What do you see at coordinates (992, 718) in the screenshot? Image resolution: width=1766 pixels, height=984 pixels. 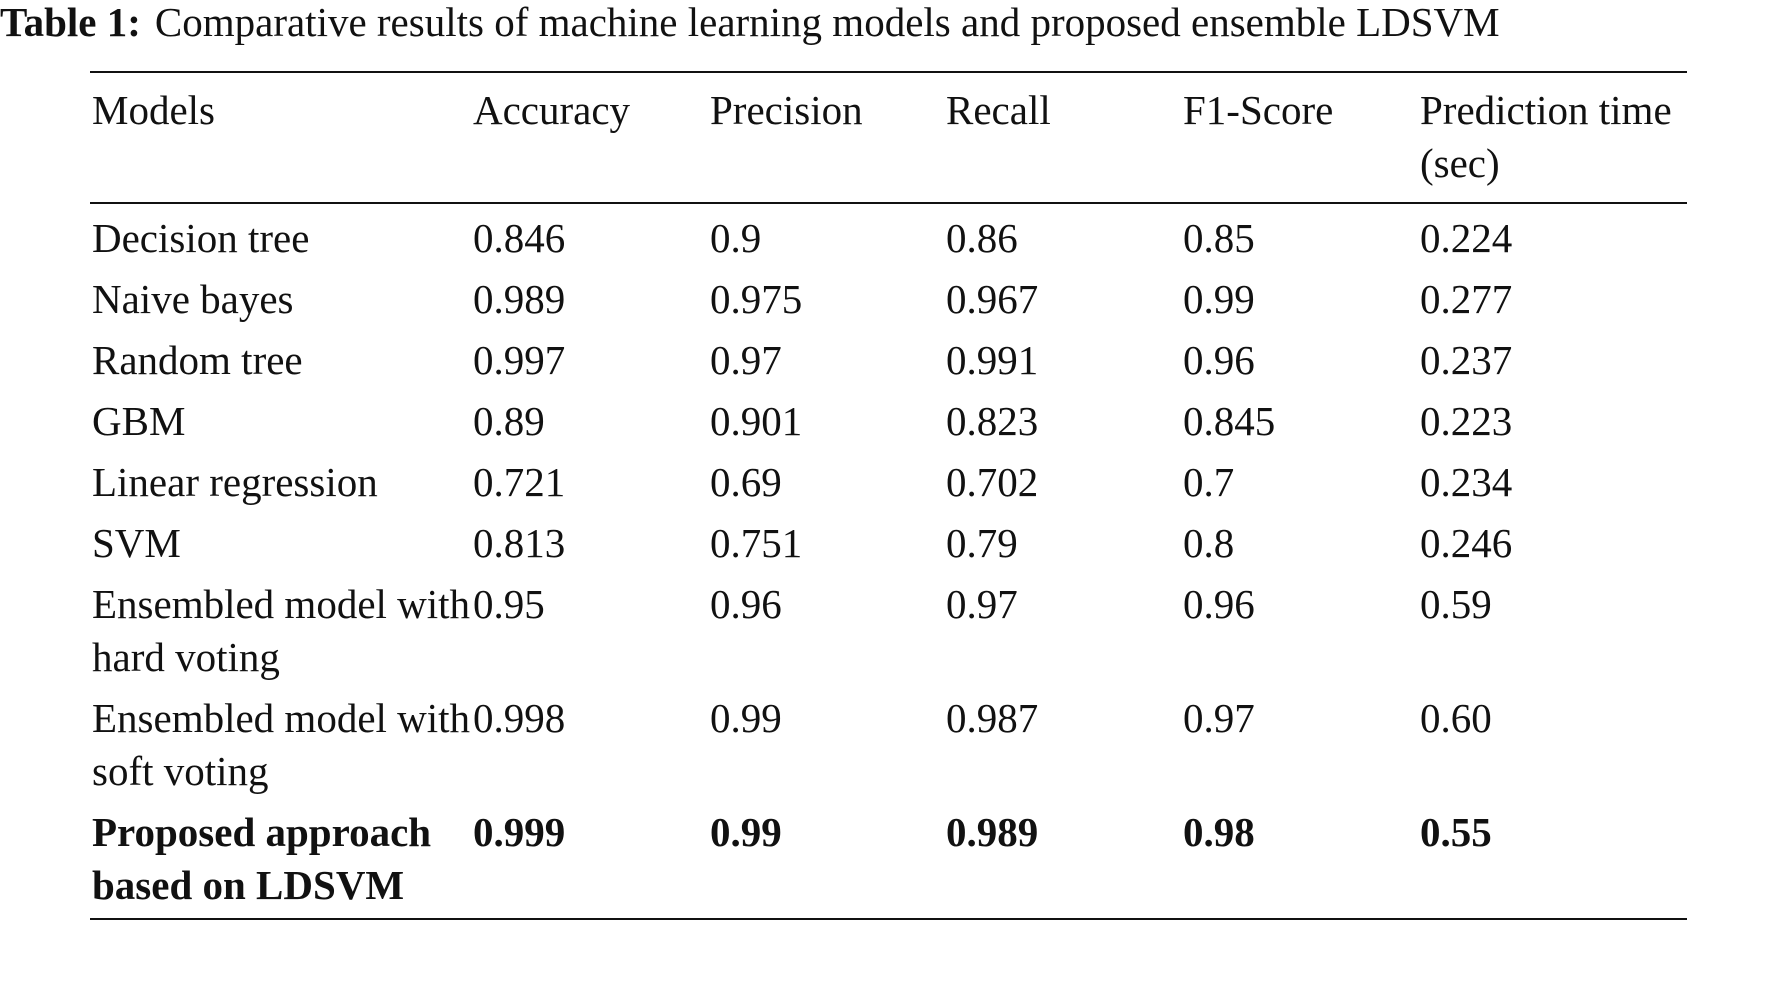 I see `metric-cell: 0.987` at bounding box center [992, 718].